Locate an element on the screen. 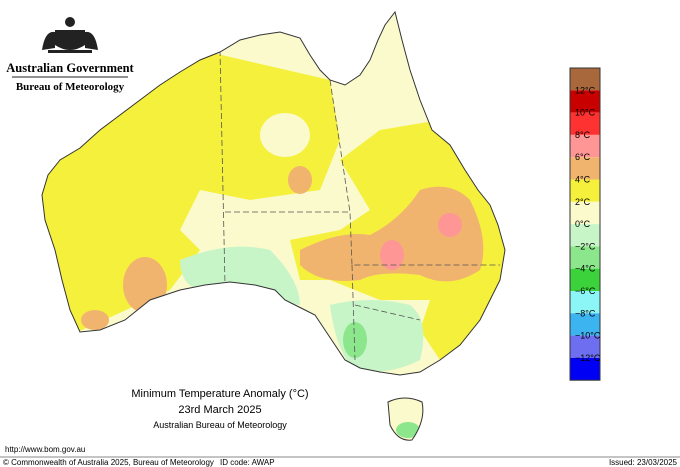  id-code: ID code: AWAP is located at coordinates (247, 462).